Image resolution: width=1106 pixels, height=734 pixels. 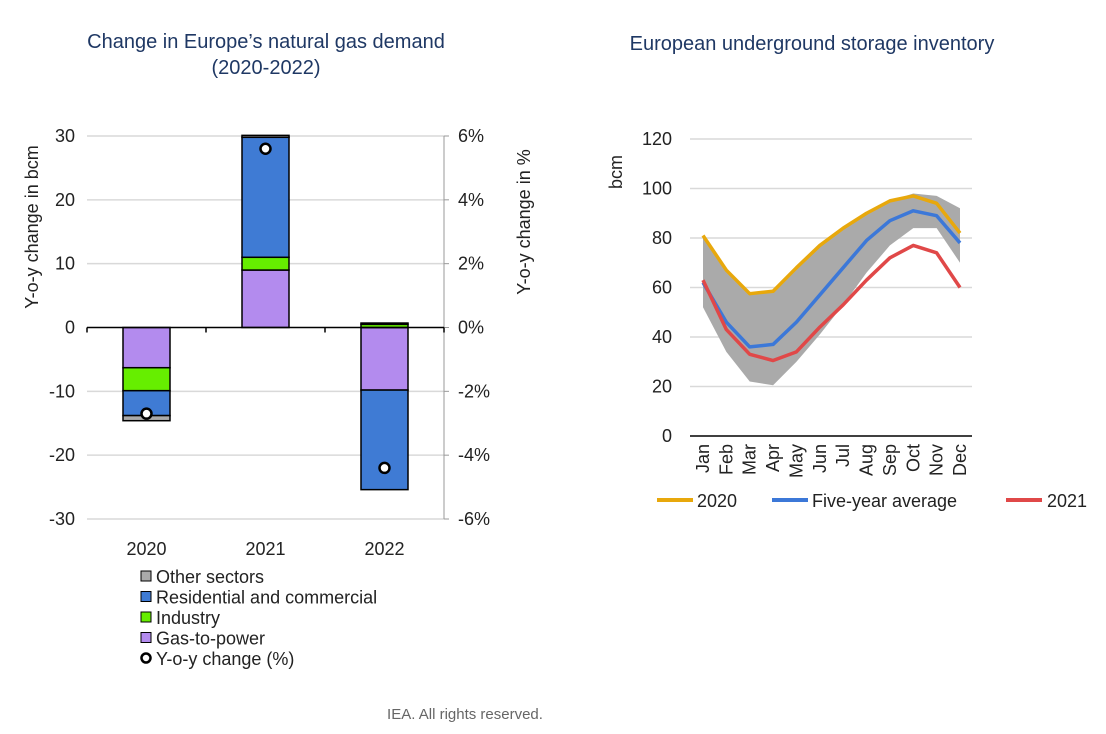 I want to click on legend-label: Five-year average, so click(x=884, y=501).